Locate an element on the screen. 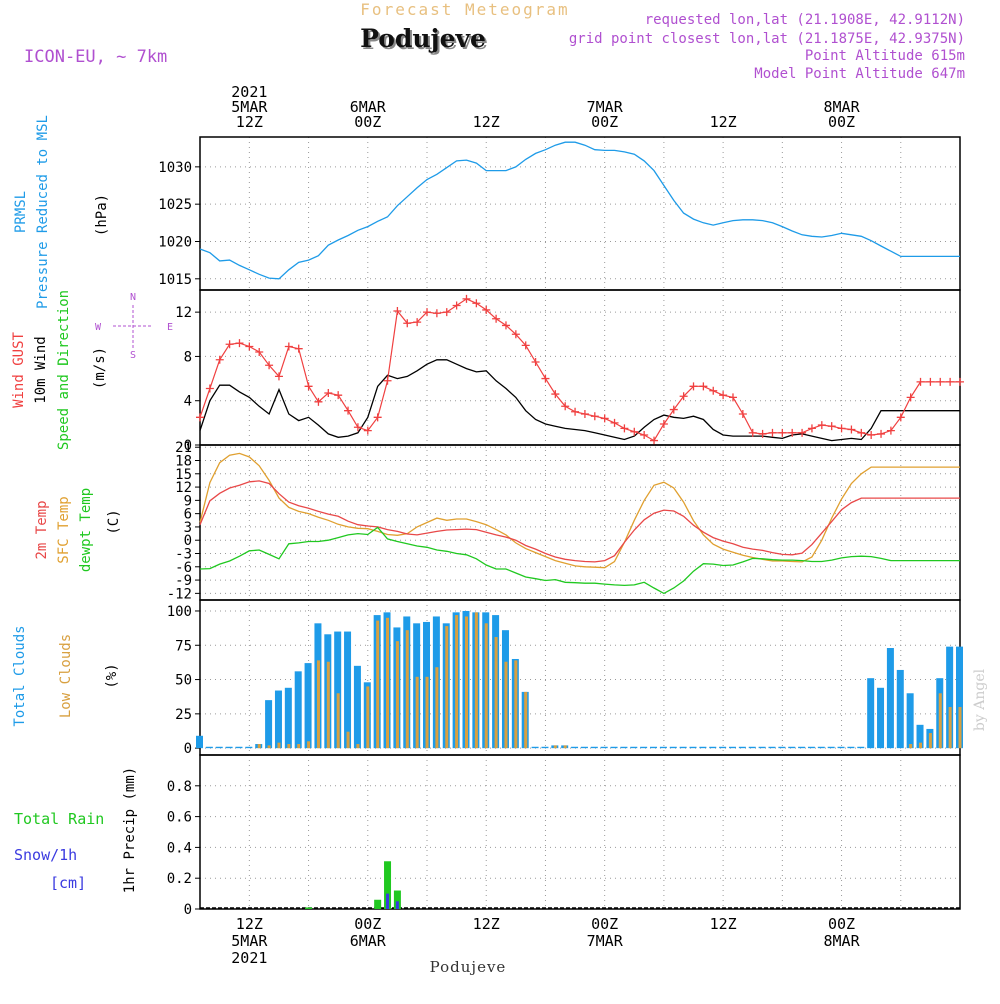 This screenshot has width=1000, height=1004. sfc-temp-label: SFC Temp is located at coordinates (64, 529).